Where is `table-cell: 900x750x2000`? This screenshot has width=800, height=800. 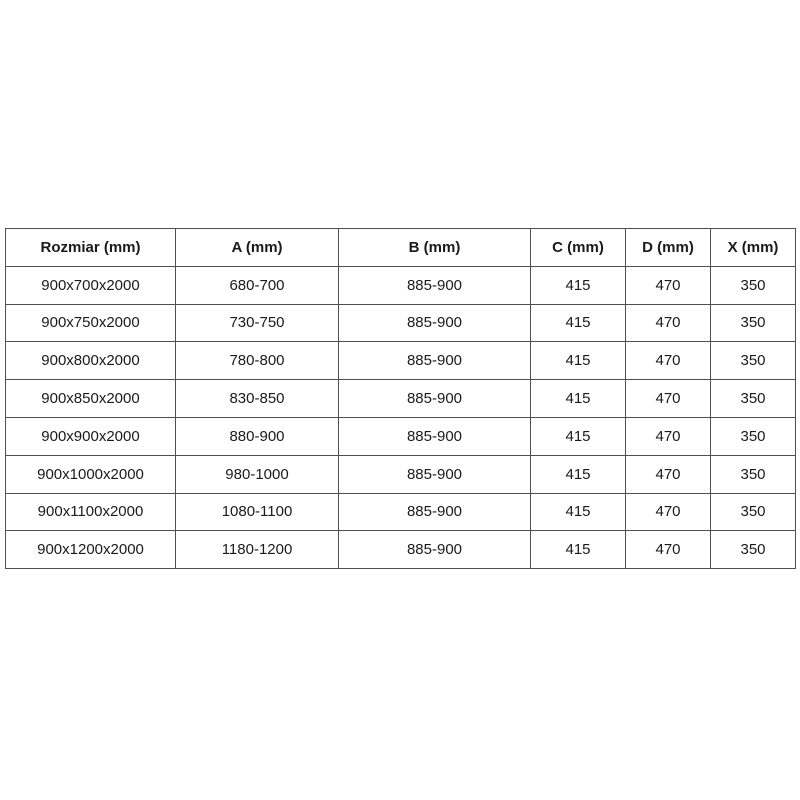
table-cell: 900x750x2000 is located at coordinates (90, 323).